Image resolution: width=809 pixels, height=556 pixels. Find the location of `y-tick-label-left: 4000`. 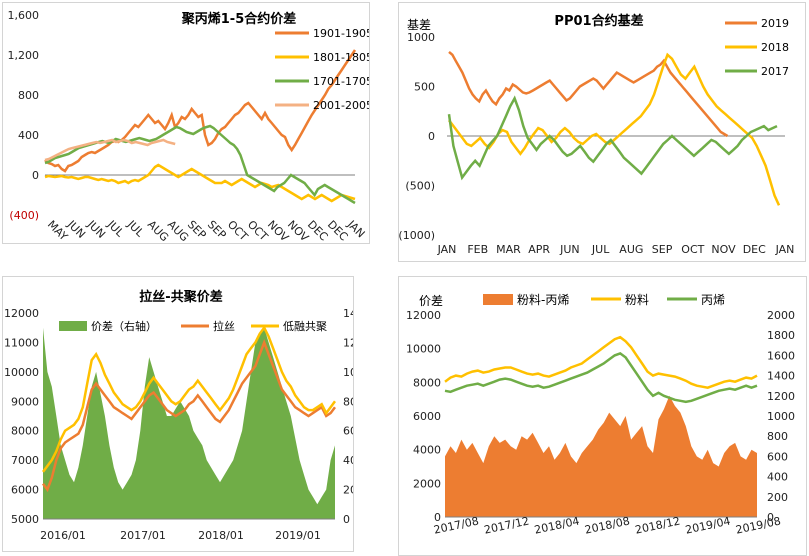

y-tick-label-left: 4000 is located at coordinates (427, 450).